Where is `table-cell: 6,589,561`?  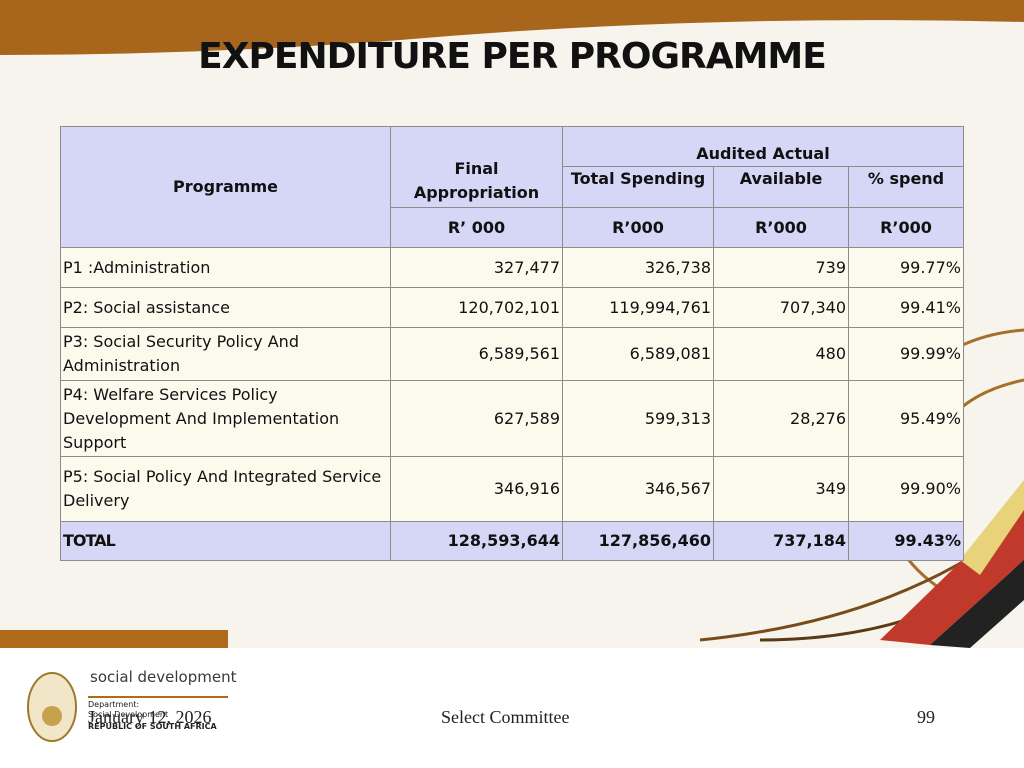 table-cell: 6,589,561 is located at coordinates (476, 354).